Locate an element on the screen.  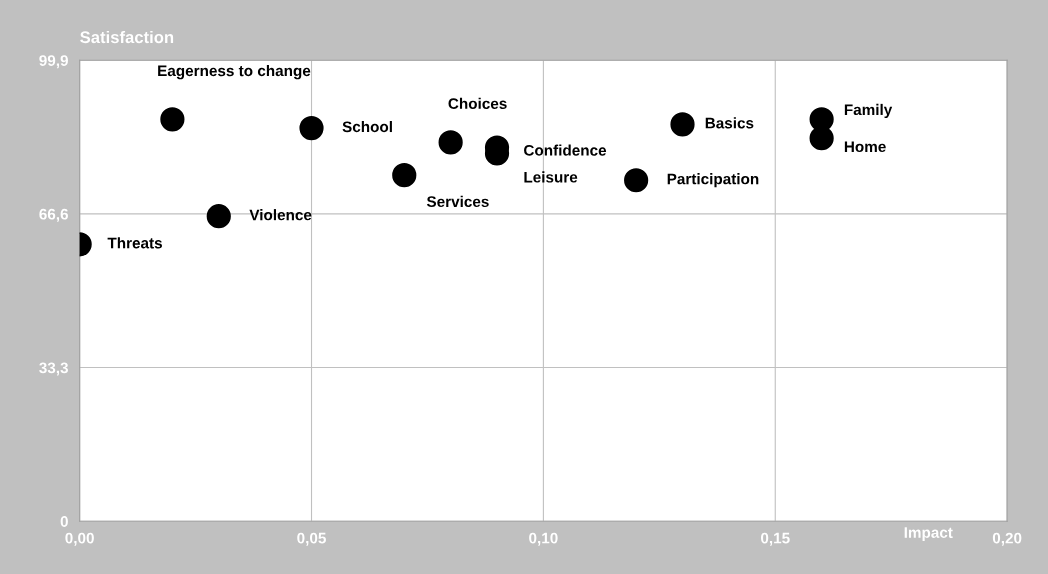
data-label: Basics is located at coordinates (729, 123).